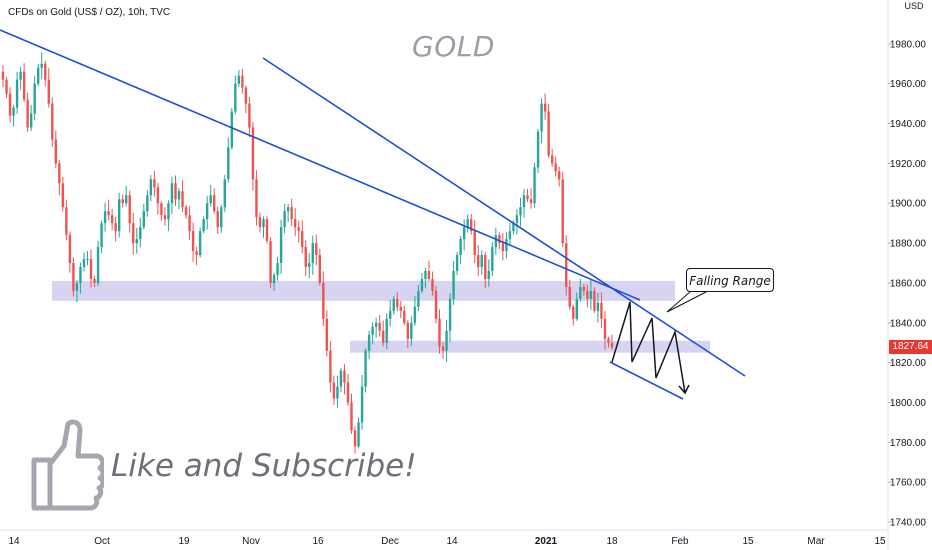  Describe the element at coordinates (816, 541) in the screenshot. I see `x-tick-label: Mar` at that location.